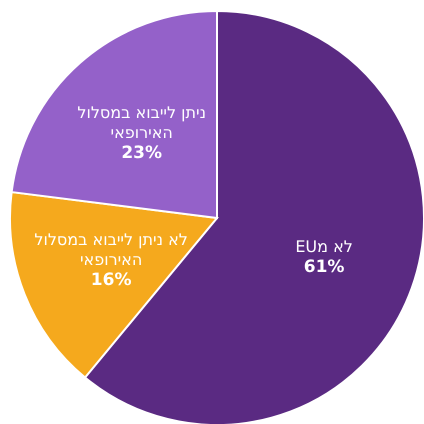 The height and width of the screenshot is (424, 424). I want to click on slice-label: ניתן לייבוא במסלול האירופאי, so click(142, 122).